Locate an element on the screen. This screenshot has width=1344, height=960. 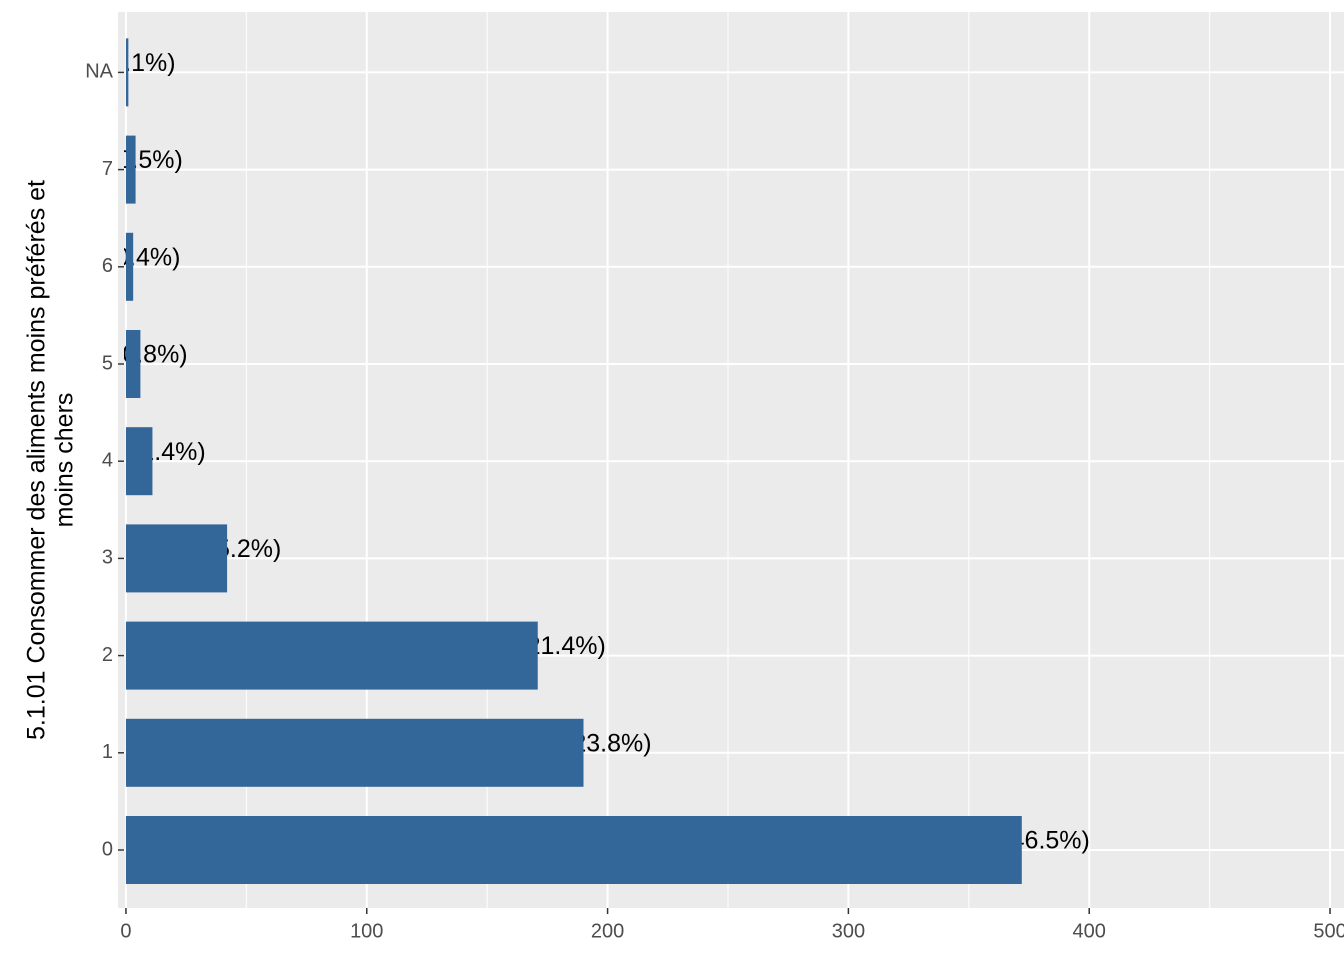
value-label: 1 (0.1%) is located at coordinates (128, 63).